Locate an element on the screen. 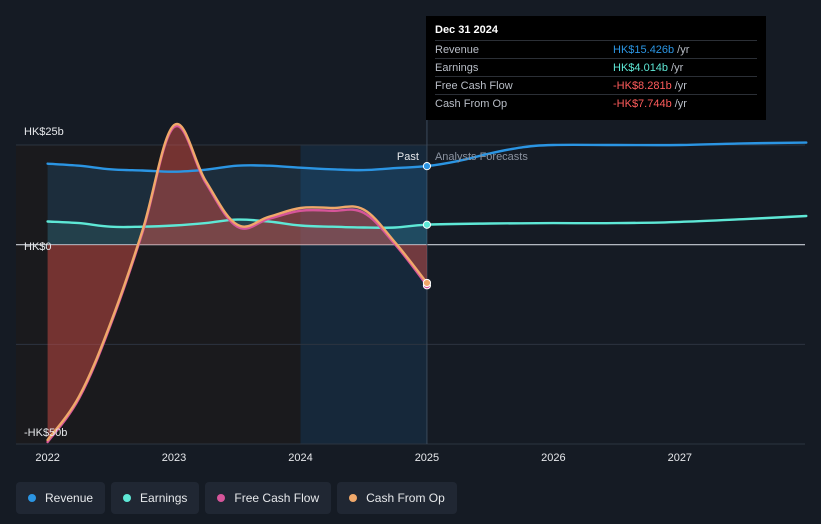  legend-label: Revenue is located at coordinates (69, 498).